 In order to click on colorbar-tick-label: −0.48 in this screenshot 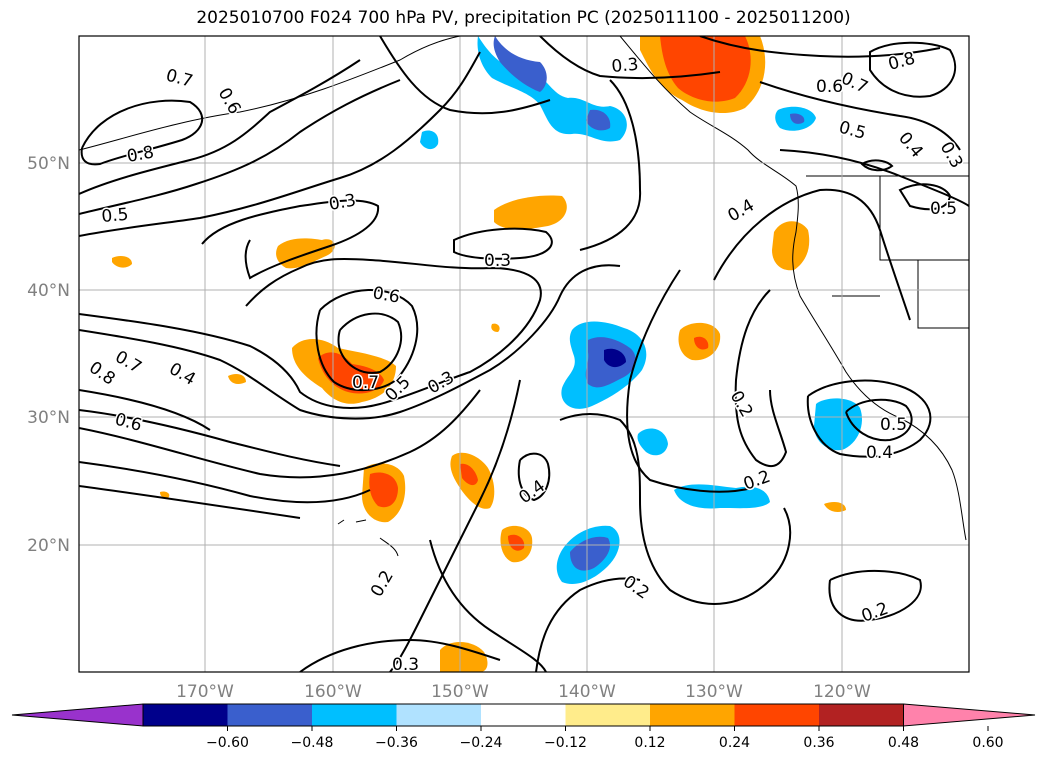, I will do `click(312, 743)`.